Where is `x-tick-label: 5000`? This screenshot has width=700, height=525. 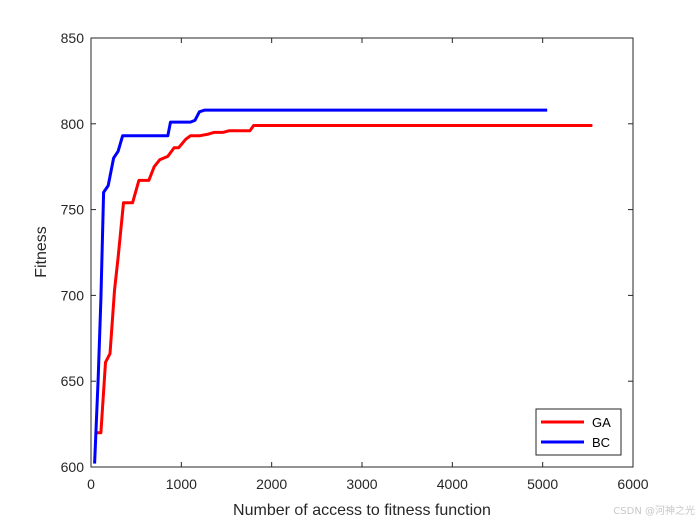 x-tick-label: 5000 is located at coordinates (542, 484).